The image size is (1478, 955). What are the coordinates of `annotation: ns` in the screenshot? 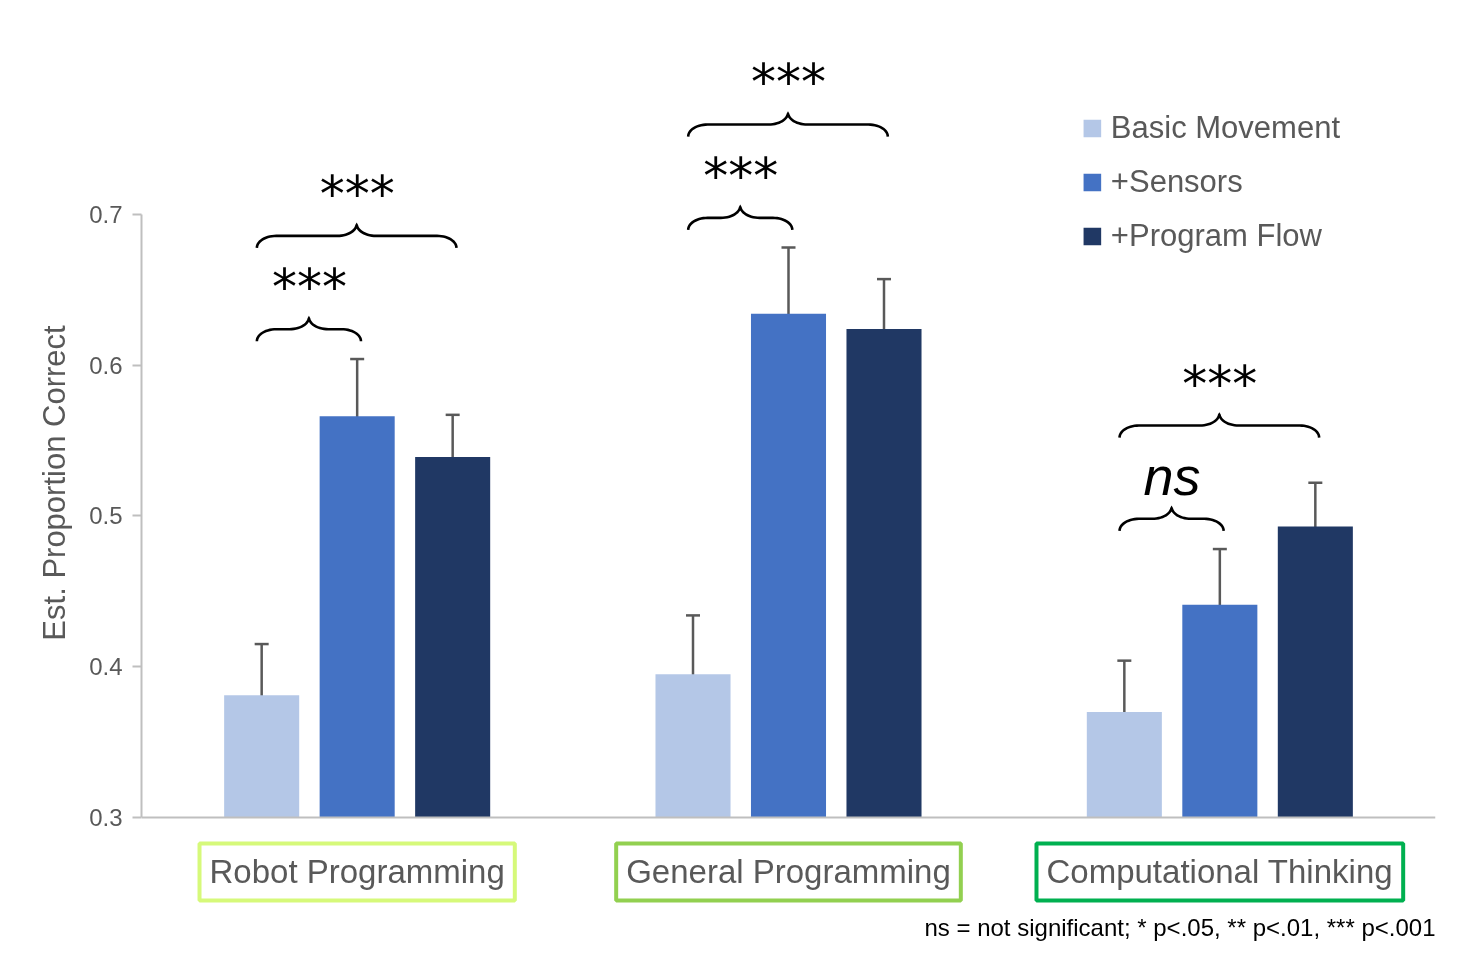 It's located at (1172, 476).